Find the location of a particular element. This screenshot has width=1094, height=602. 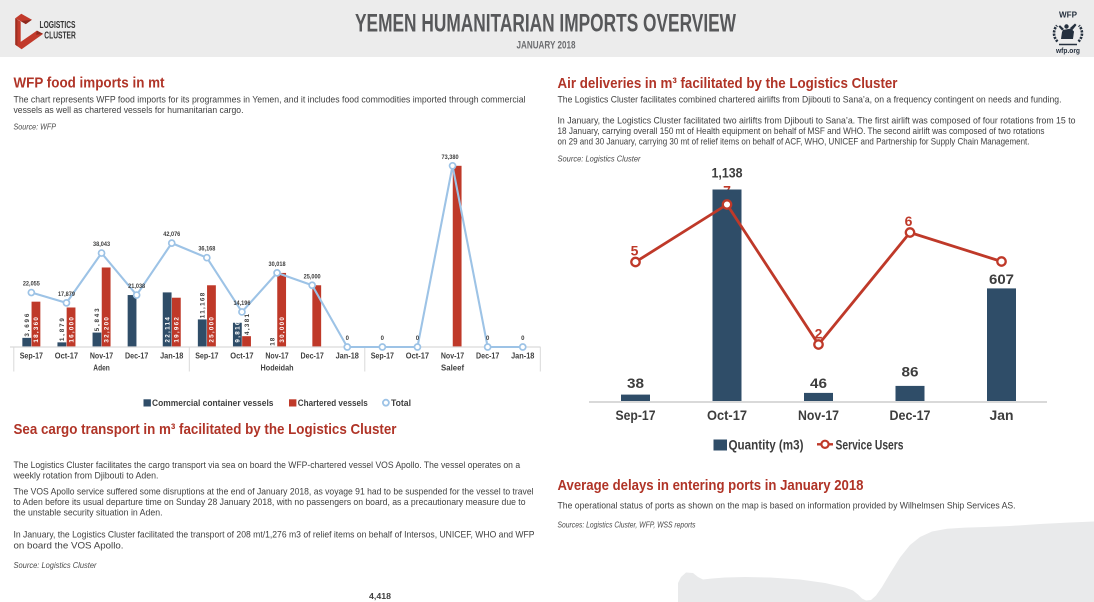

svg-text: JANUARY 2018 is located at coordinates (546, 45).